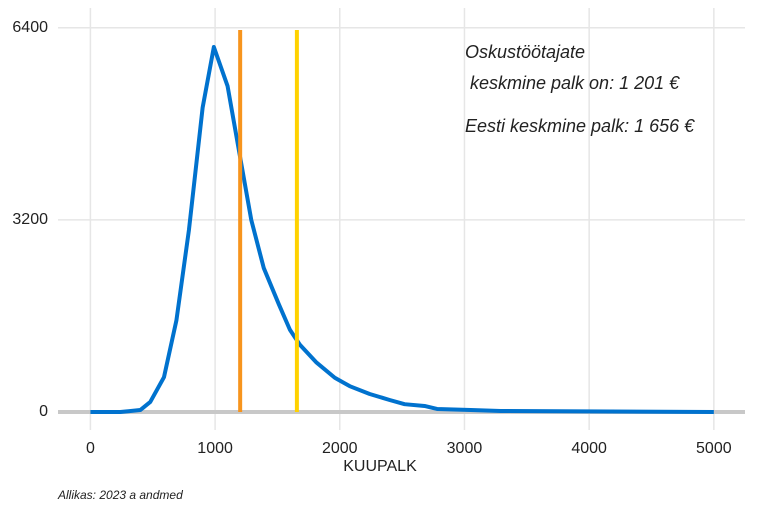 This screenshot has height=512, width=768. Describe the element at coordinates (215, 448) in the screenshot. I see `x-tick-label: 1000` at that location.